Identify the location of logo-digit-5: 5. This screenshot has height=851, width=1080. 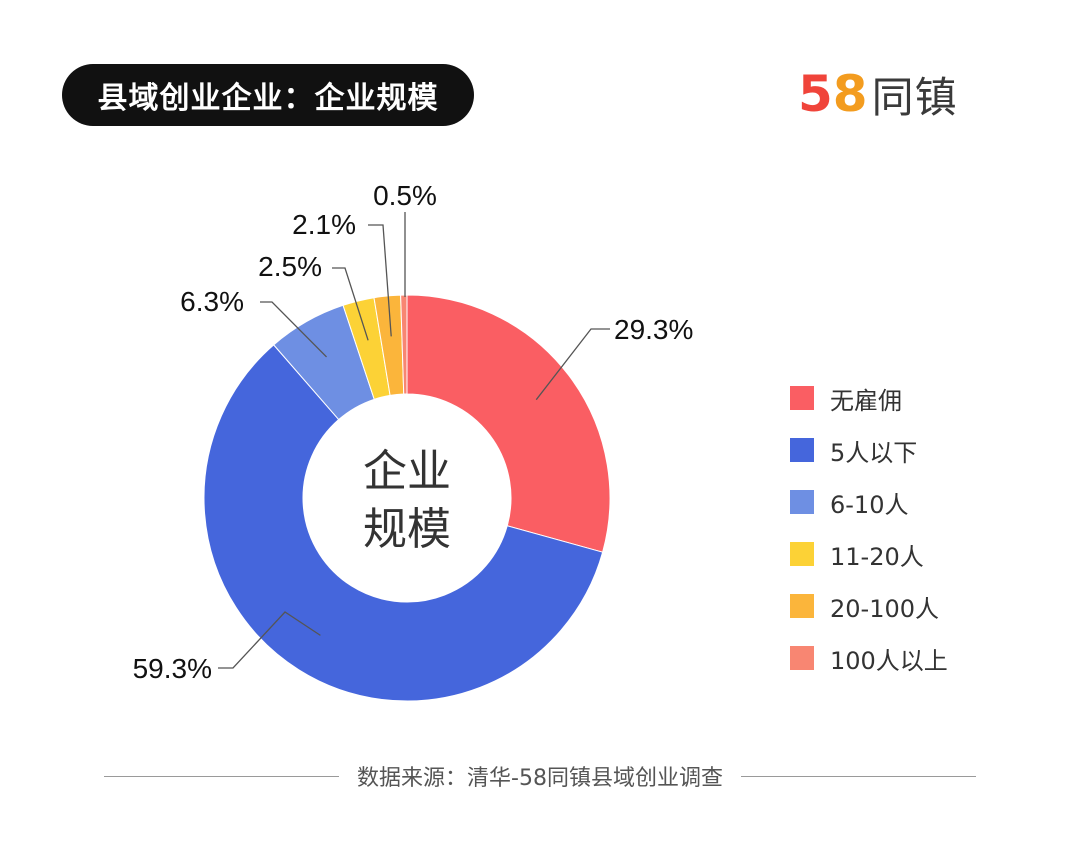
(815, 94).